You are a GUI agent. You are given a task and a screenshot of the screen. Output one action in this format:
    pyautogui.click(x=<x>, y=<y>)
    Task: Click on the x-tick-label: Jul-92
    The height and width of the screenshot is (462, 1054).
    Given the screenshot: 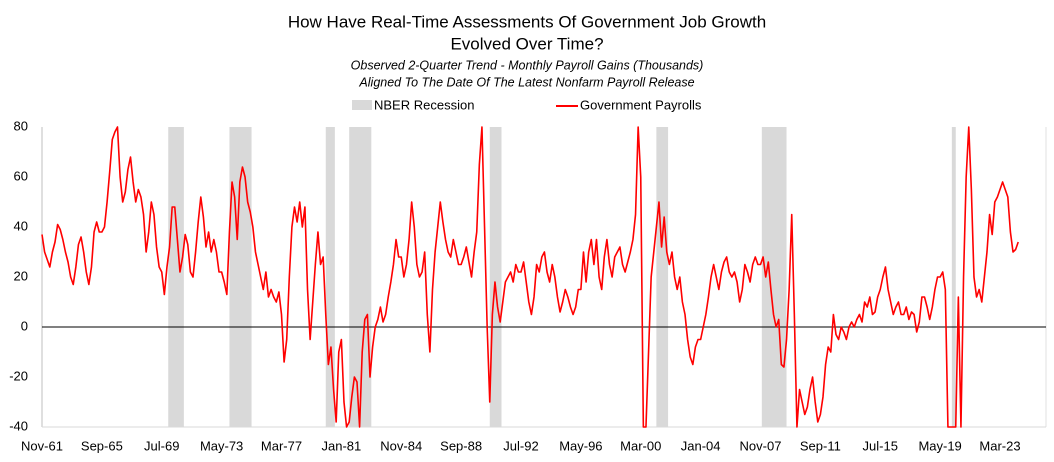 What is the action you would take?
    pyautogui.click(x=520, y=445)
    